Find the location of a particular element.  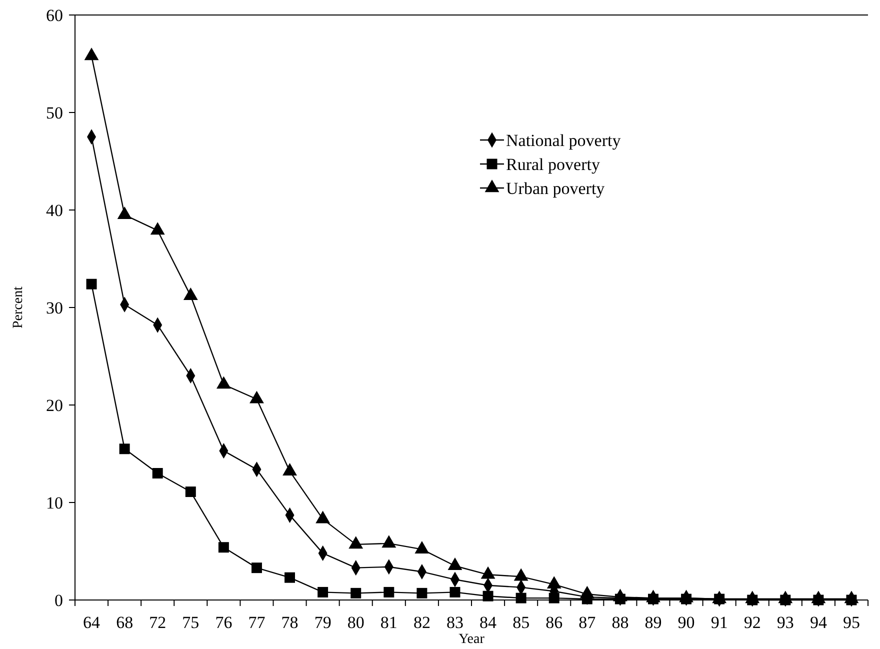

x-tick-label: 80 is located at coordinates (355, 622).